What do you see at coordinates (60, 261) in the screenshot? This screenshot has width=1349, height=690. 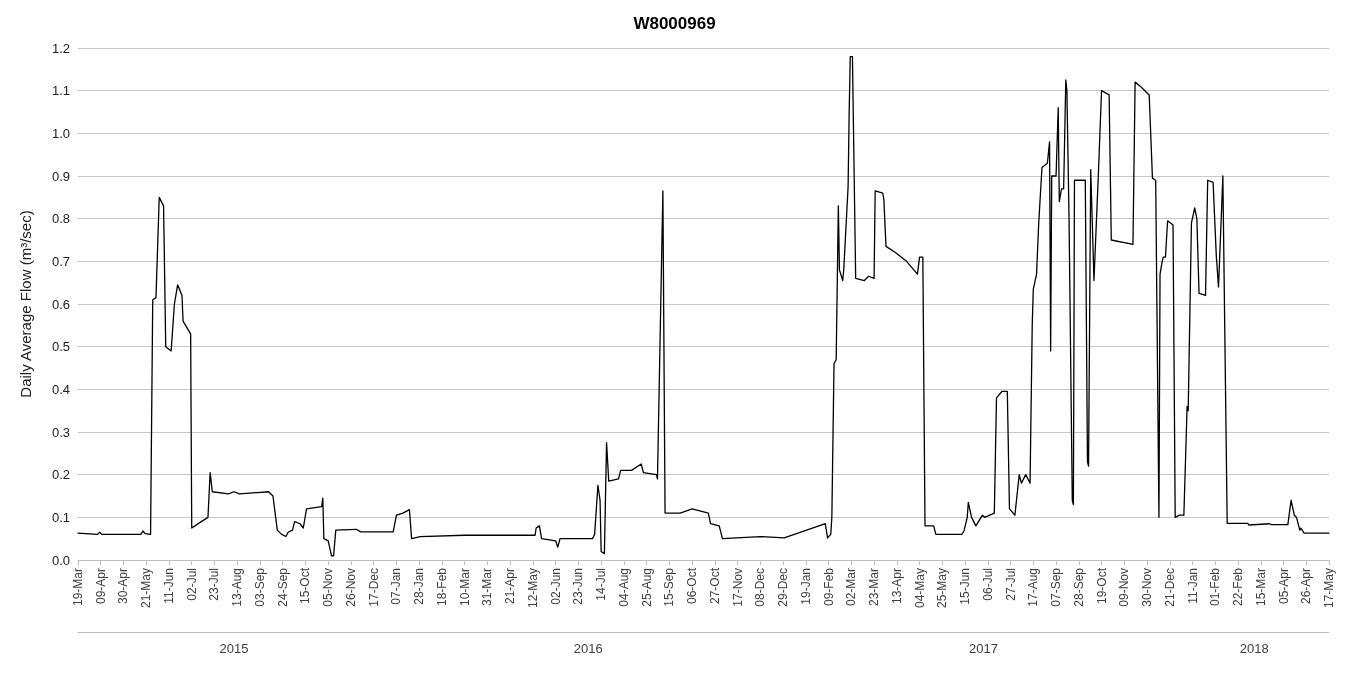 I see `y-tick-label: 0.7` at bounding box center [60, 261].